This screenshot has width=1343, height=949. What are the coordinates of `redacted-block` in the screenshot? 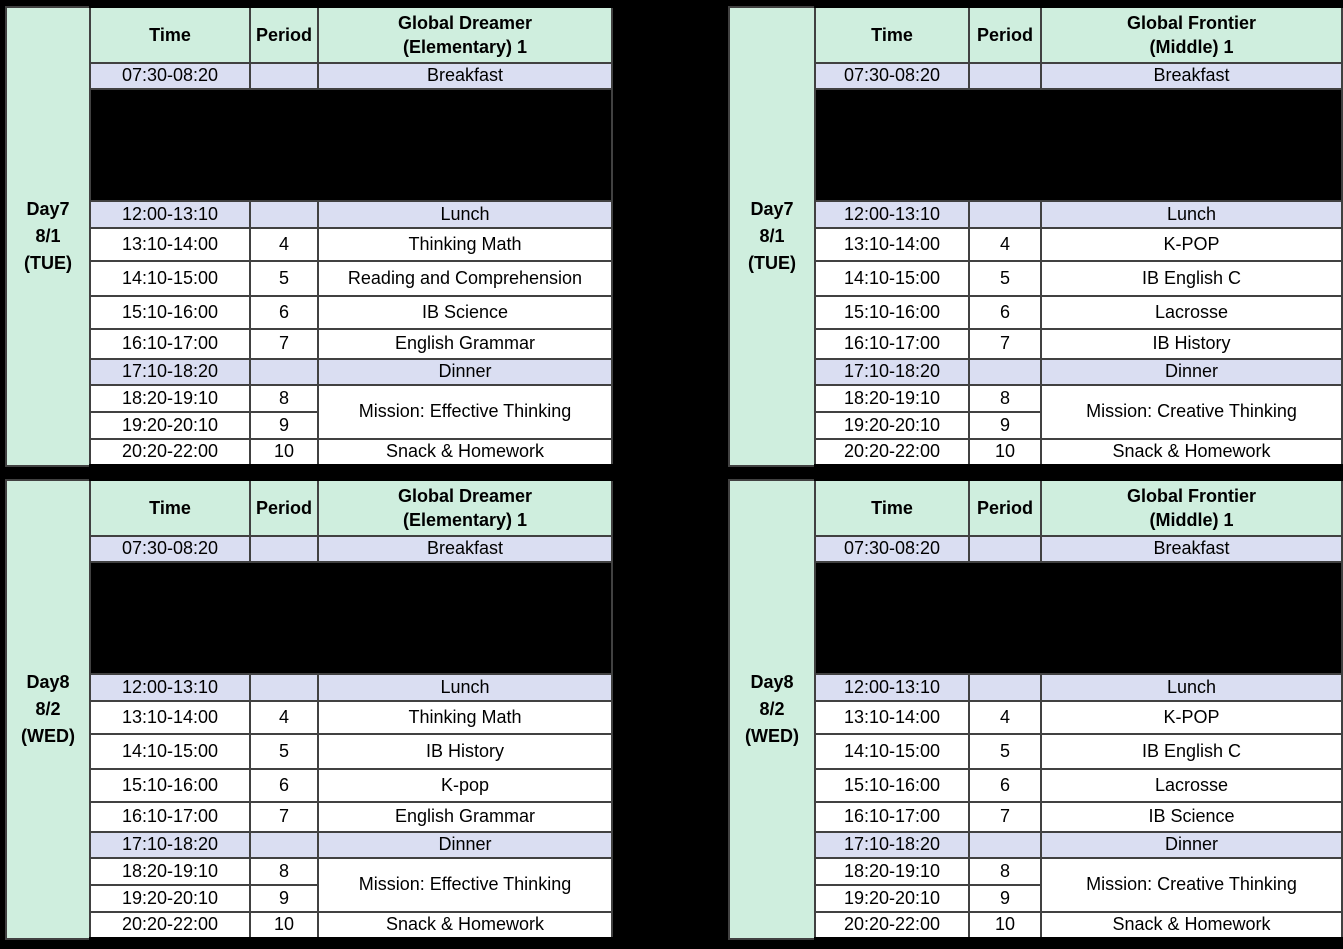 It's located at (1078, 617).